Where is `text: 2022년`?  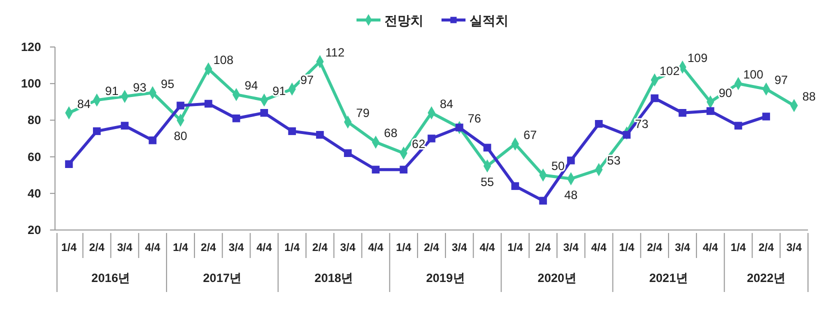
text: 2022년 is located at coordinates (766, 278).